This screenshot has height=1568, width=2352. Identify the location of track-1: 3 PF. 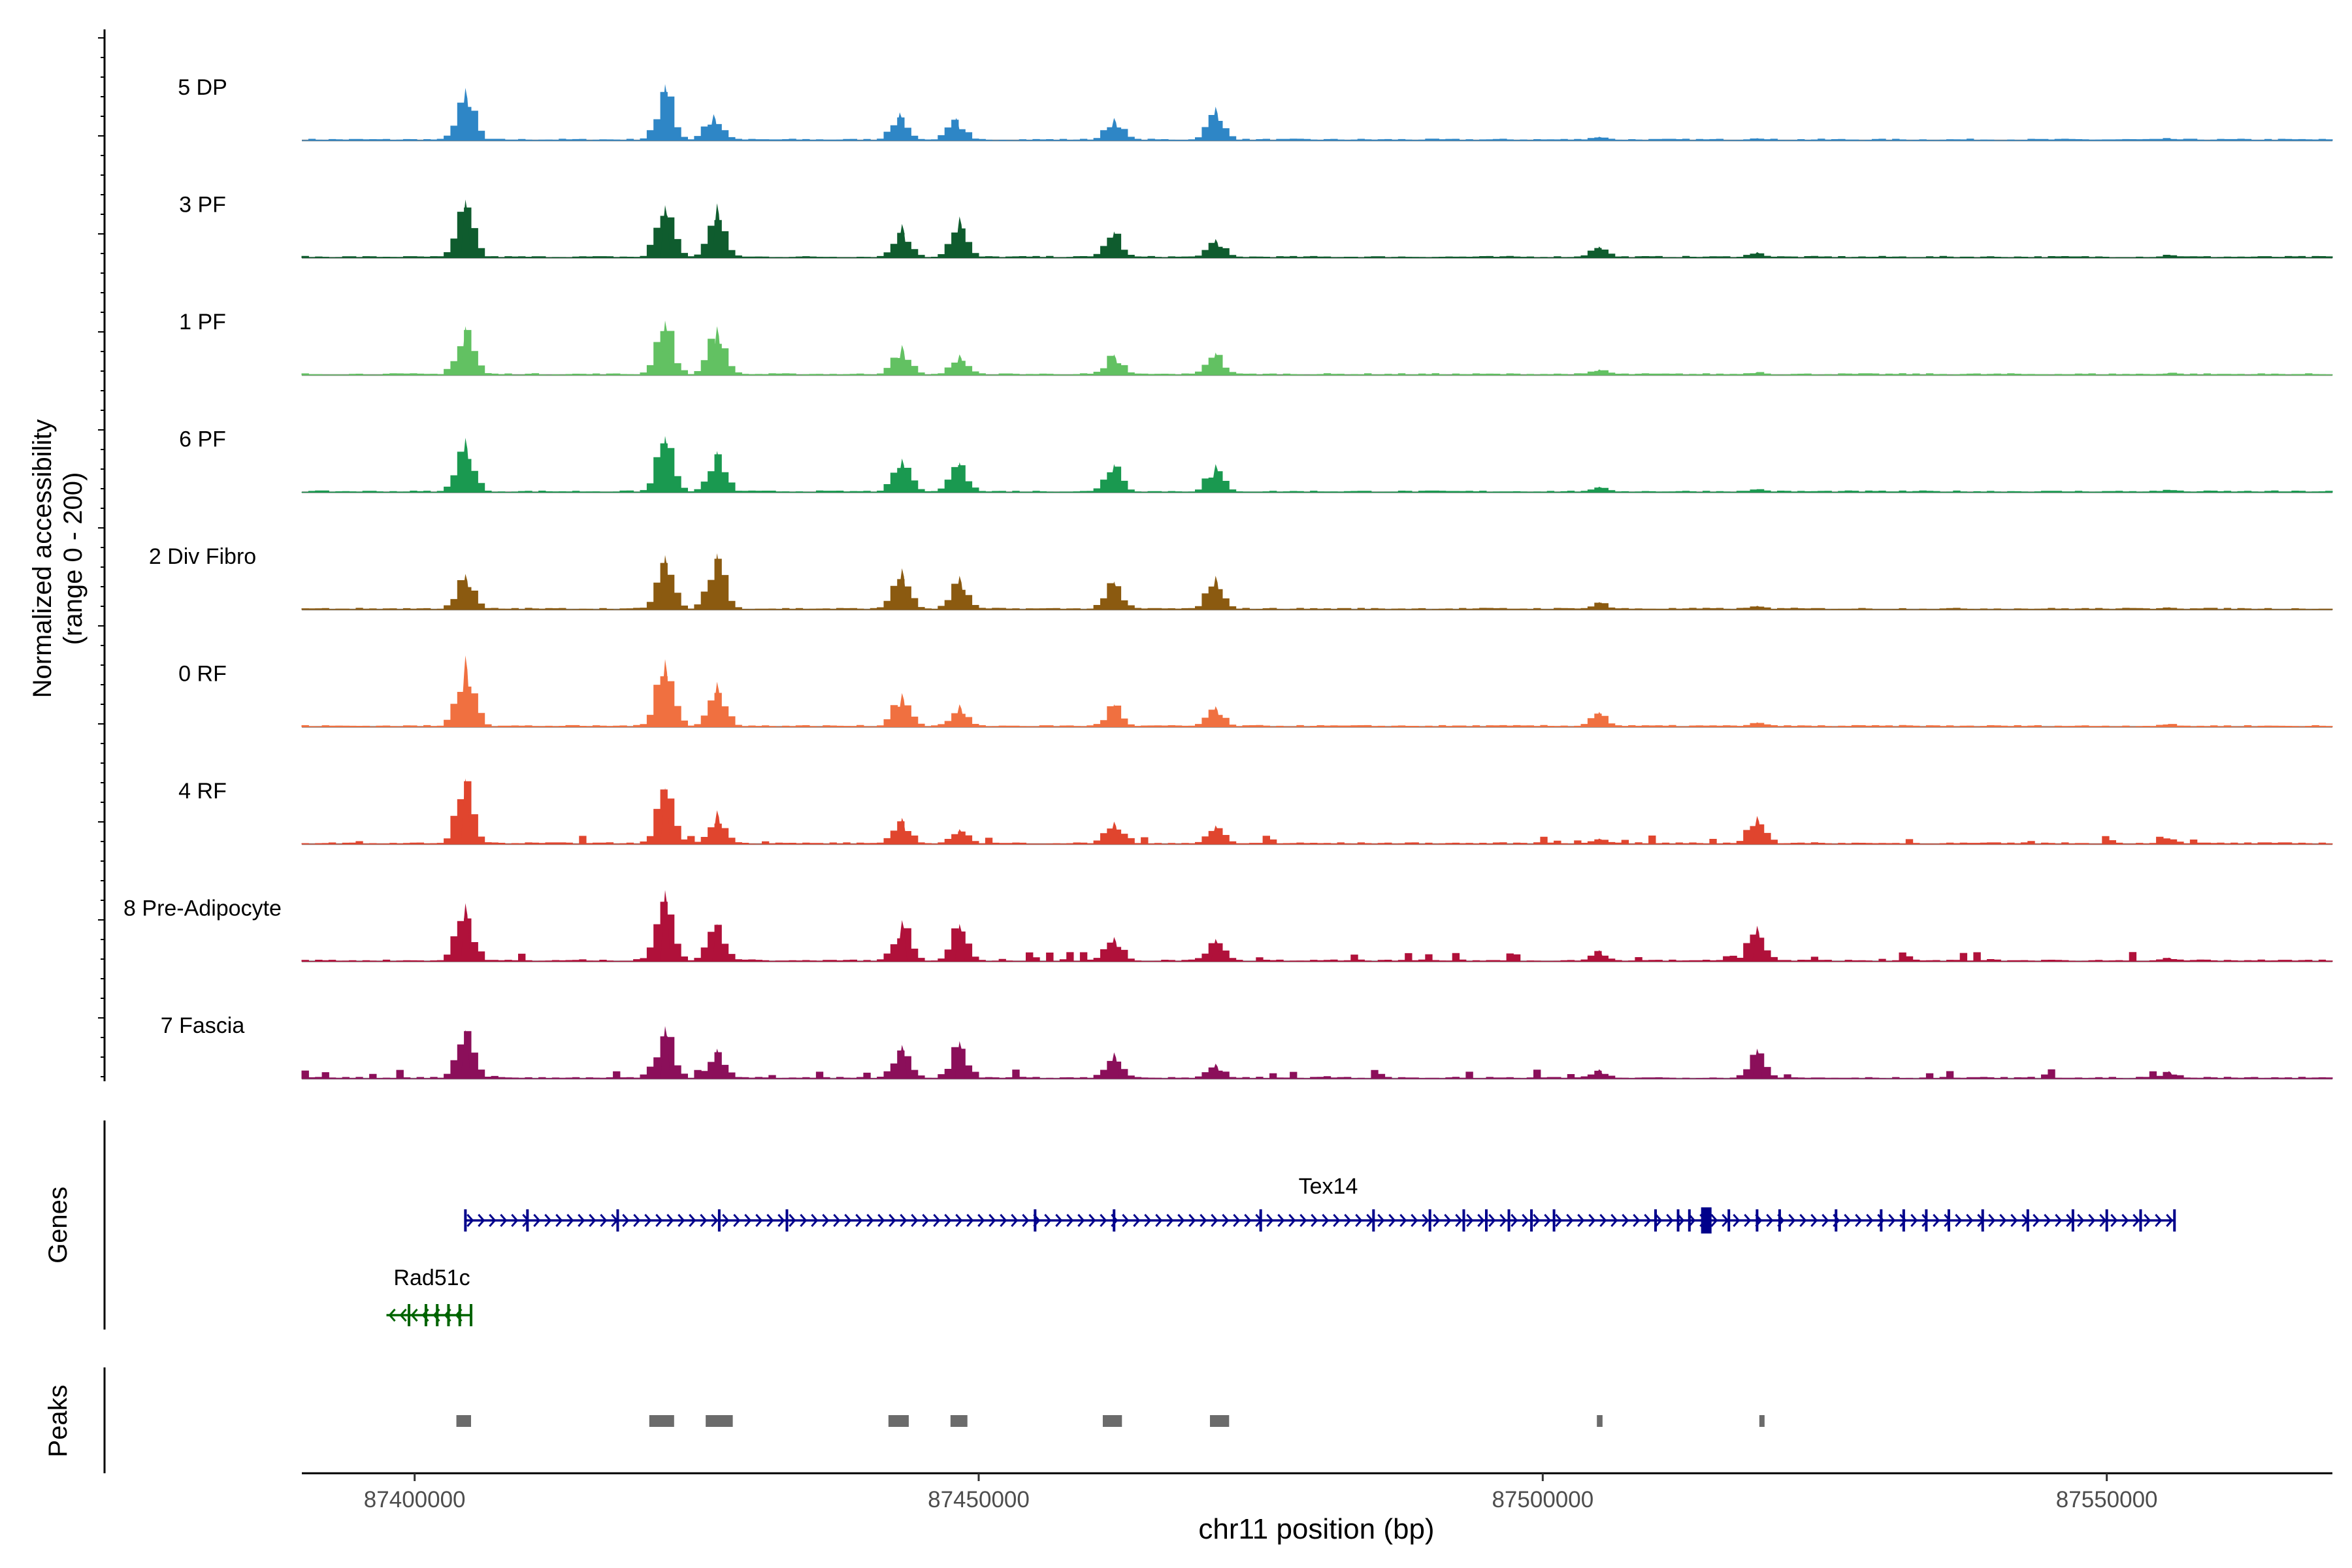
(1256, 226).